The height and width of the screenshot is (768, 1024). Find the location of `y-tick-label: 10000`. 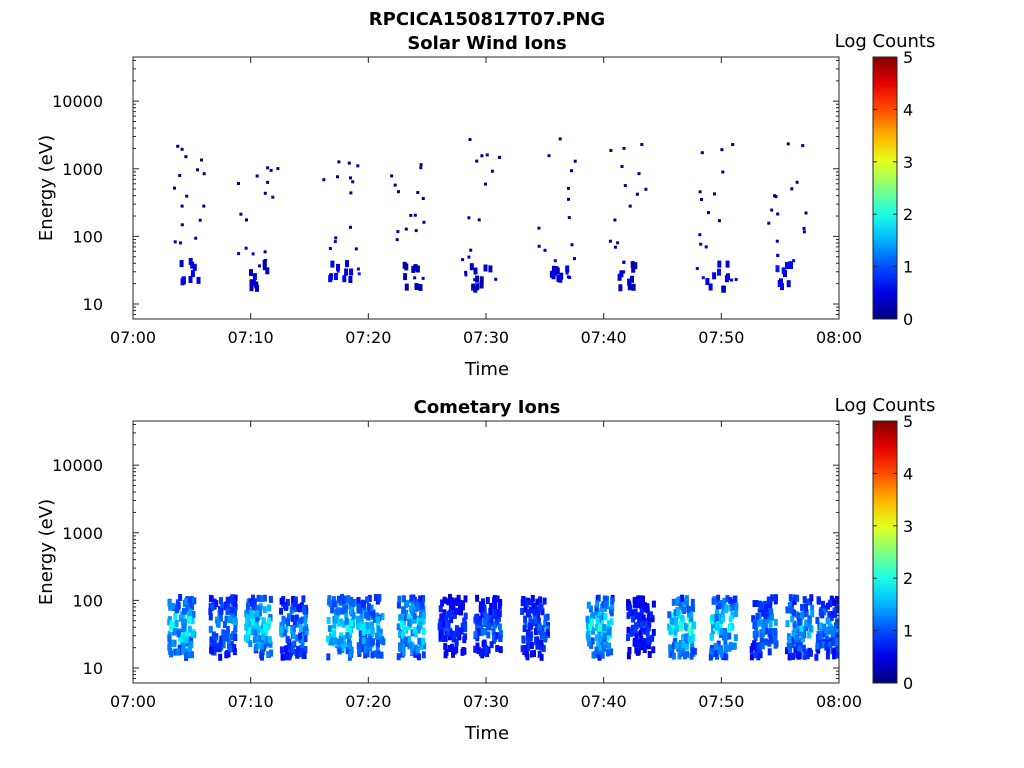

y-tick-label: 10000 is located at coordinates (77, 465).